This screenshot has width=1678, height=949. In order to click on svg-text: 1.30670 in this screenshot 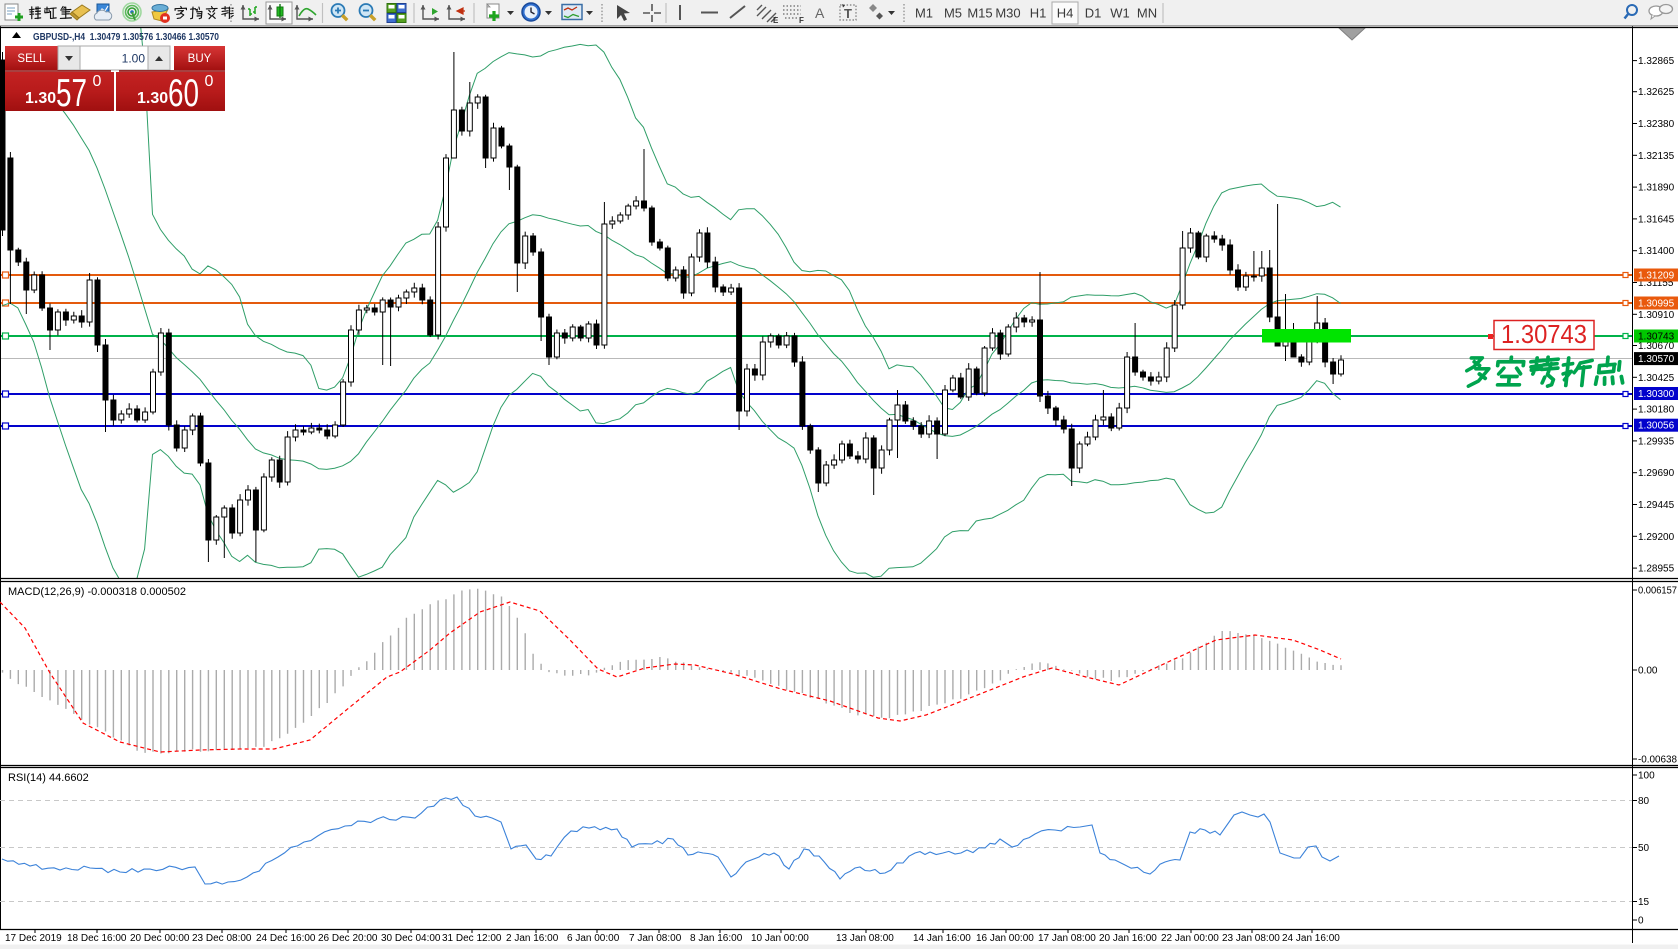, I will do `click(1656, 346)`.